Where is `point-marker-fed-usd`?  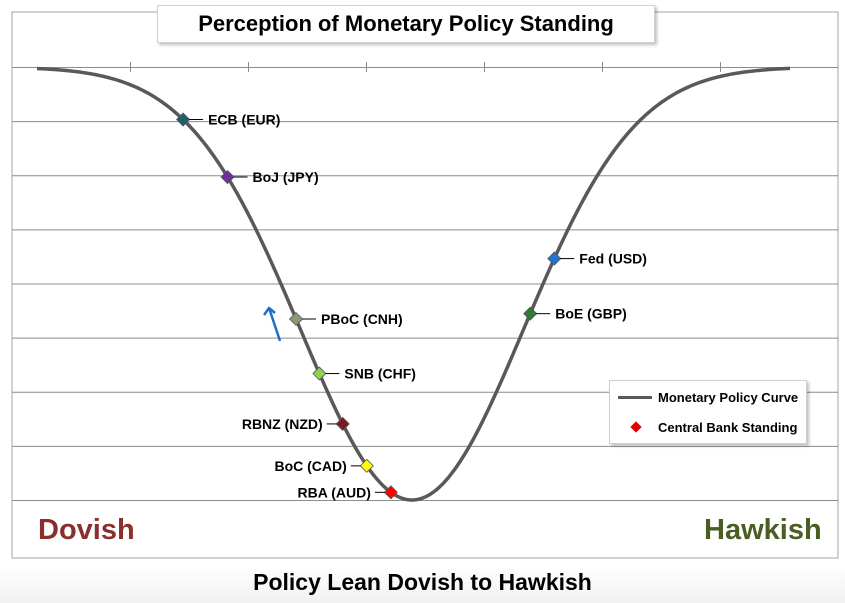
point-marker-fed-usd is located at coordinates (554, 258).